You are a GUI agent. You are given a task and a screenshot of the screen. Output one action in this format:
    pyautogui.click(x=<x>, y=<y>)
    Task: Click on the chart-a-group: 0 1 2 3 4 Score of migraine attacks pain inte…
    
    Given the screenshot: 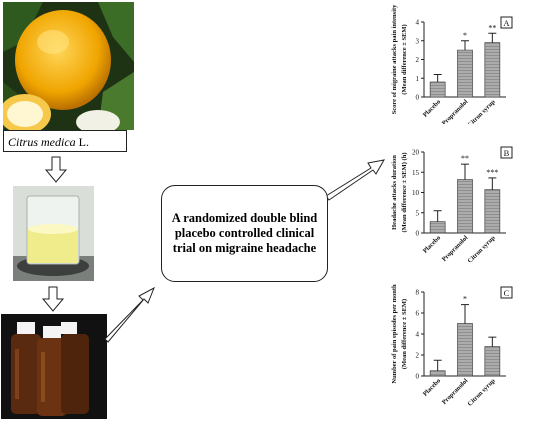 What is the action you would take?
    pyautogui.click(x=452, y=64)
    